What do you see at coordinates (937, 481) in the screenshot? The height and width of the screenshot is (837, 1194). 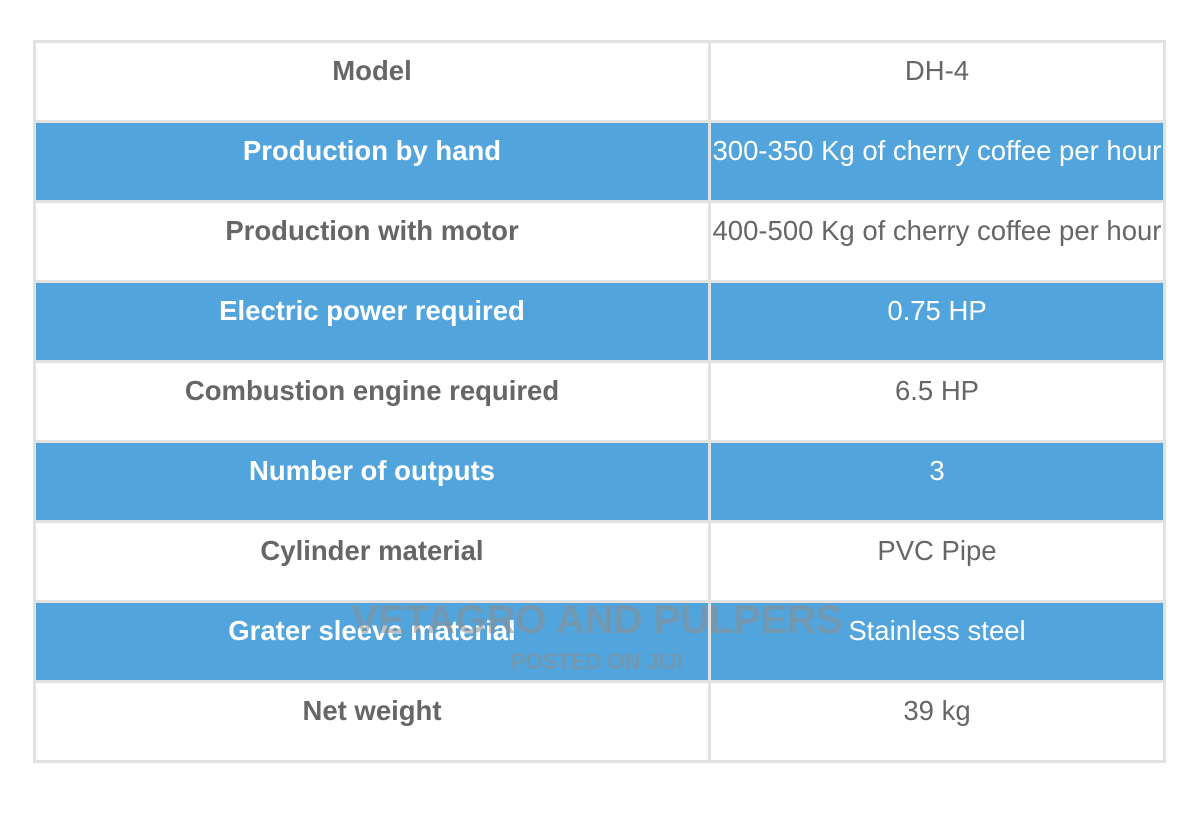 I see `row-value: 3` at bounding box center [937, 481].